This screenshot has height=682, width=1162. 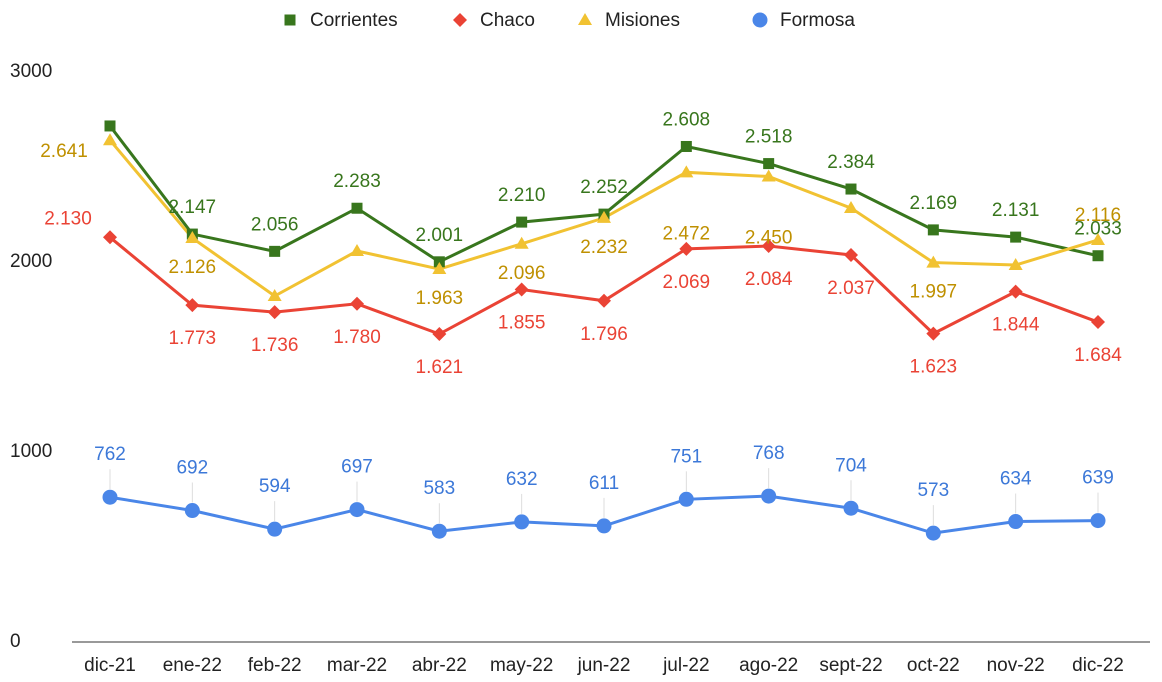 What do you see at coordinates (1098, 478) in the screenshot?
I see `data-label: 639` at bounding box center [1098, 478].